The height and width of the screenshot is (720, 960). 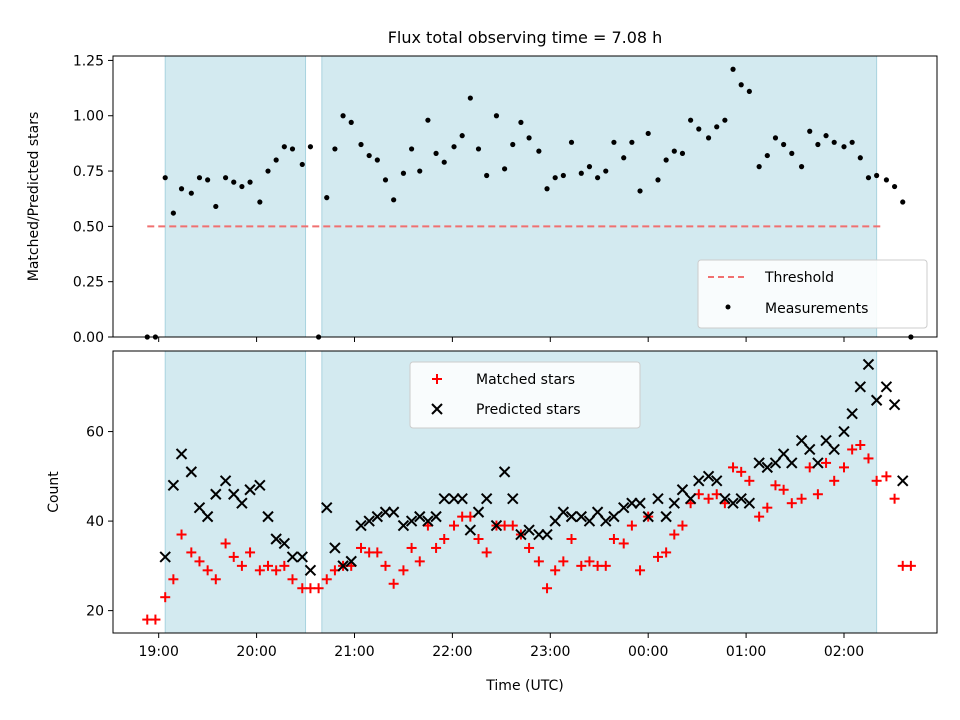 I want to click on x-axis-label: Time (UTC), so click(x=524, y=686).